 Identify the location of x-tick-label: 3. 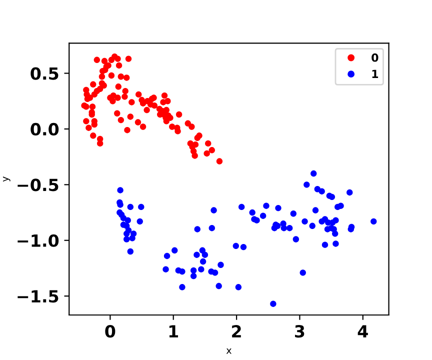
(299, 331).